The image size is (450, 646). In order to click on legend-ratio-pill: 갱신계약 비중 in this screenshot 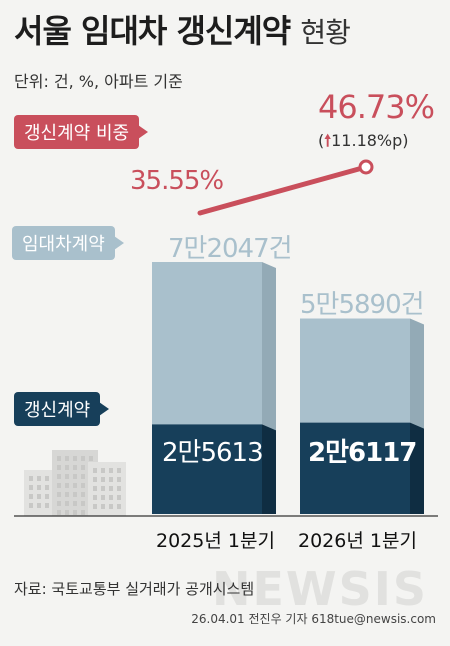, I will do `click(81, 132)`.